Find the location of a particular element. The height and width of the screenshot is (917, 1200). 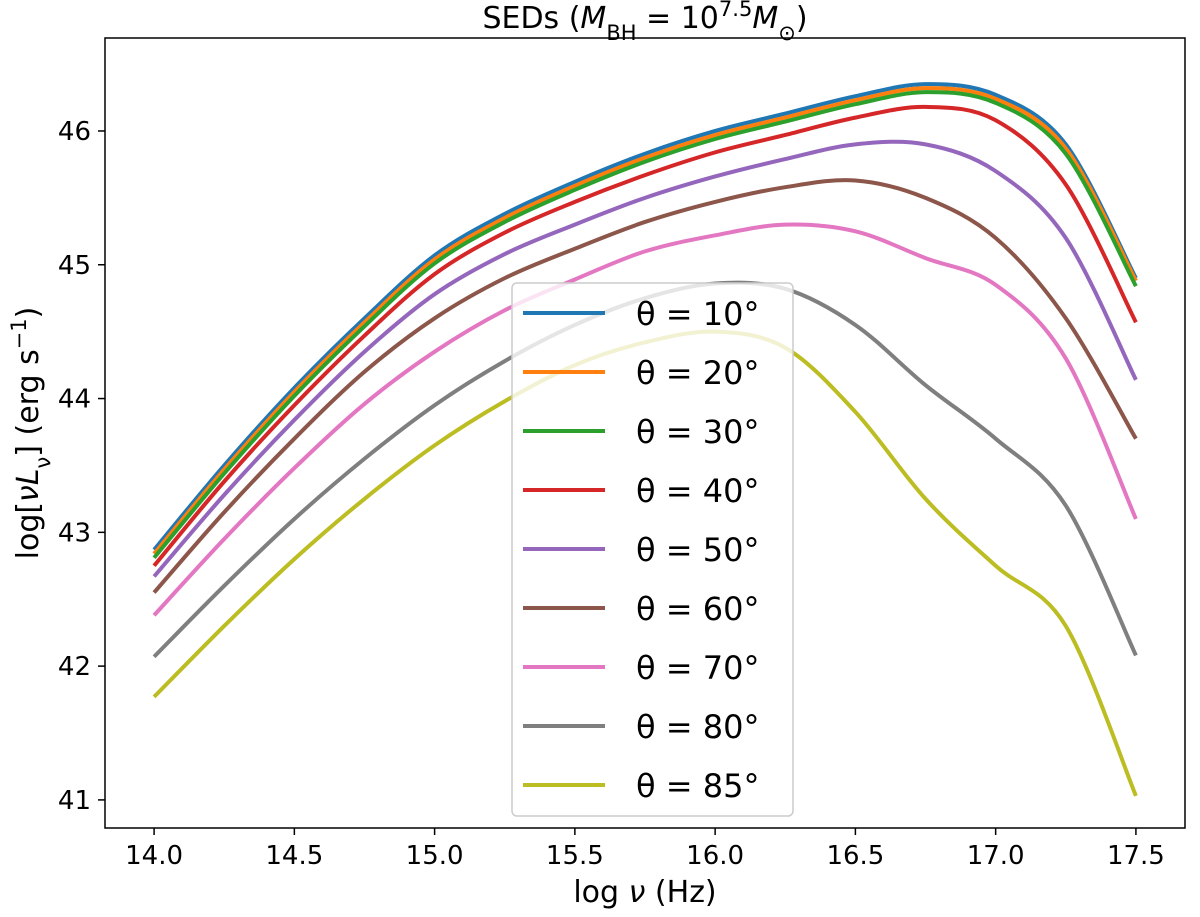

y-tick-label: 44 is located at coordinates (74, 400).